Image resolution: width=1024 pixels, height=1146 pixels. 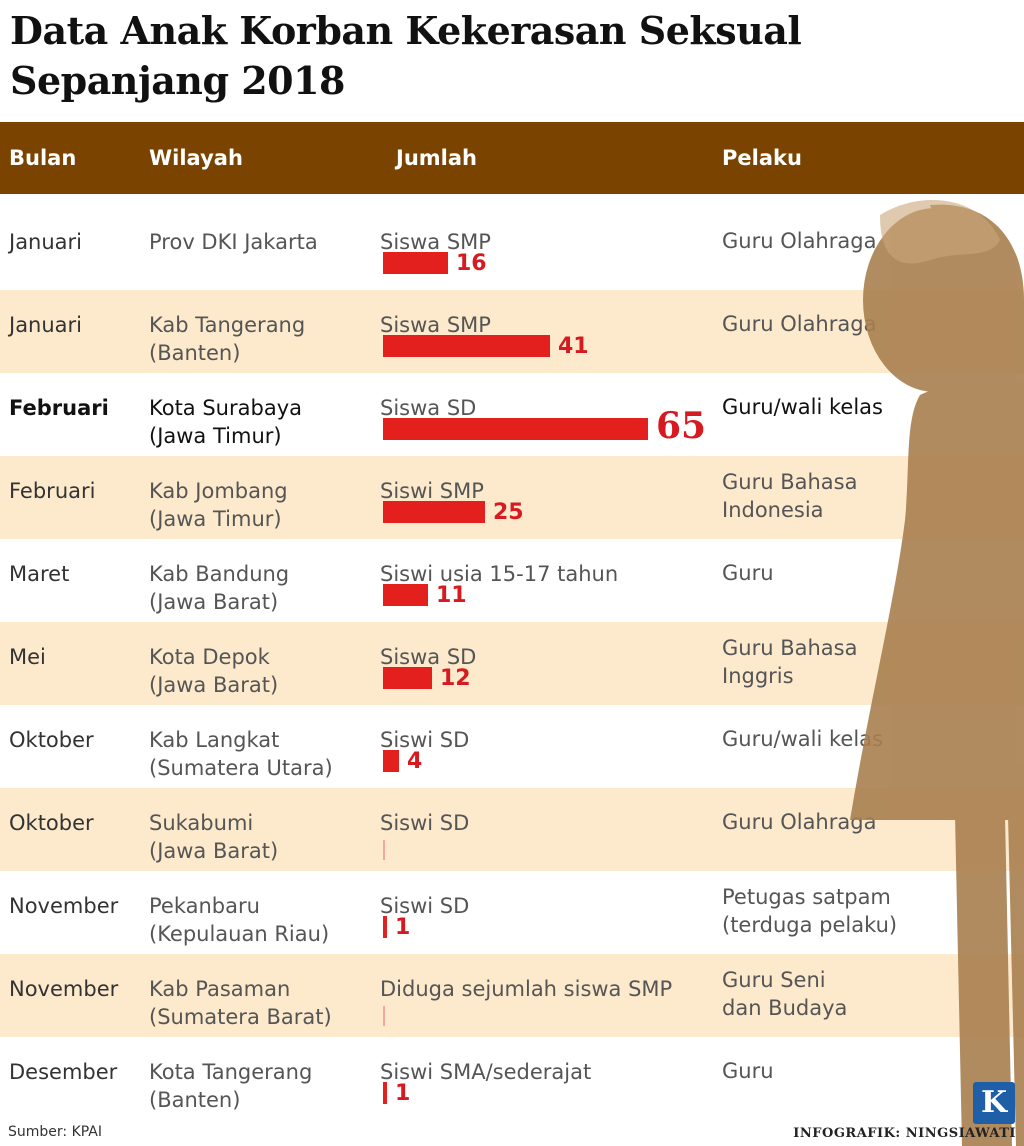 What do you see at coordinates (218, 505) in the screenshot?
I see `row-region: Kab Jombang (Jawa Timur)` at bounding box center [218, 505].